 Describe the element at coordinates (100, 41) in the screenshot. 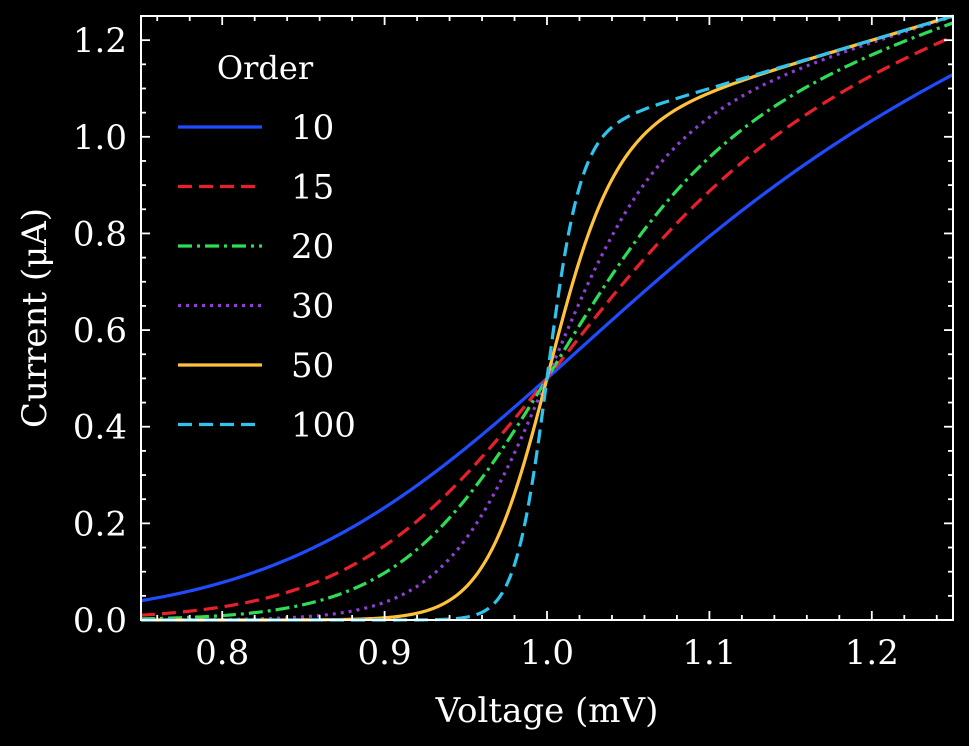

I see `y-tick-label: 1.2` at that location.